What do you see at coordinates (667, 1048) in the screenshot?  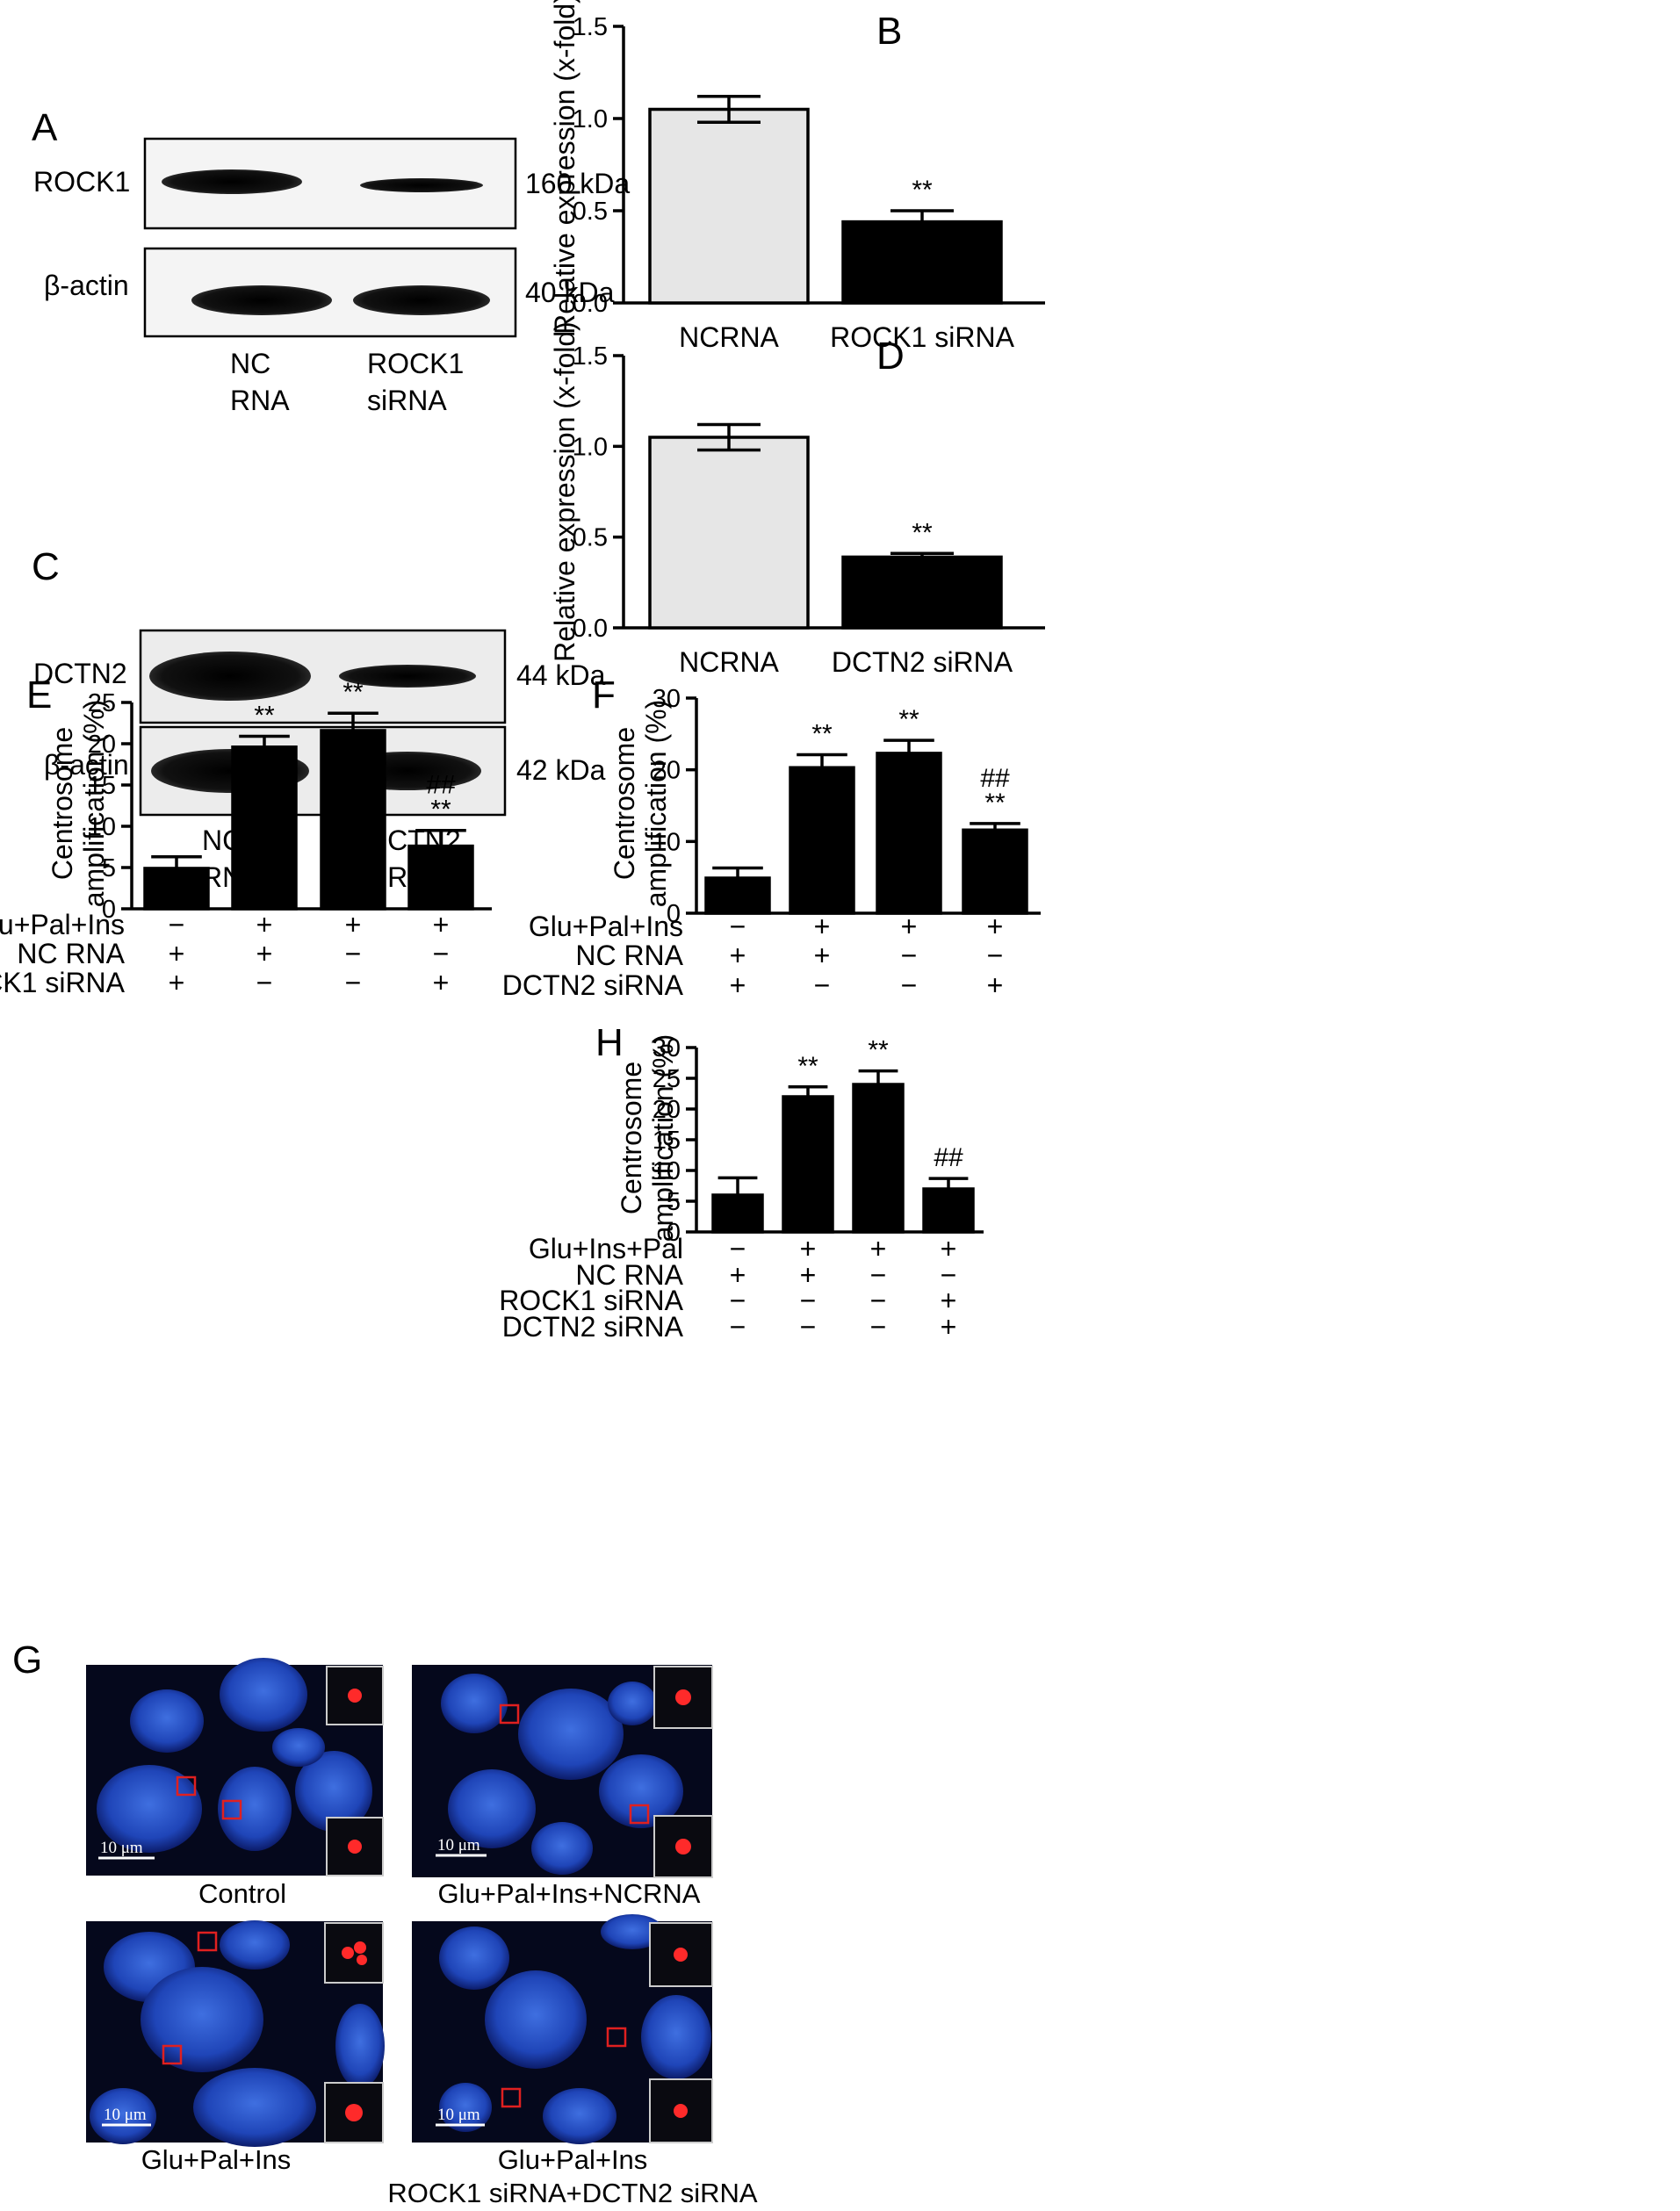 I see `y-tick-label: 30` at bounding box center [667, 1048].